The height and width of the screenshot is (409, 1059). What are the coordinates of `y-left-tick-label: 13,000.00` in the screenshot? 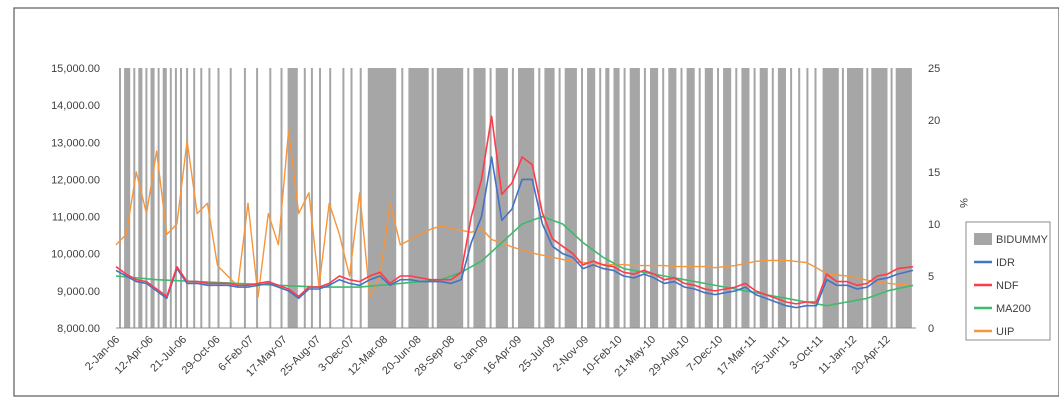 It's located at (75, 143).